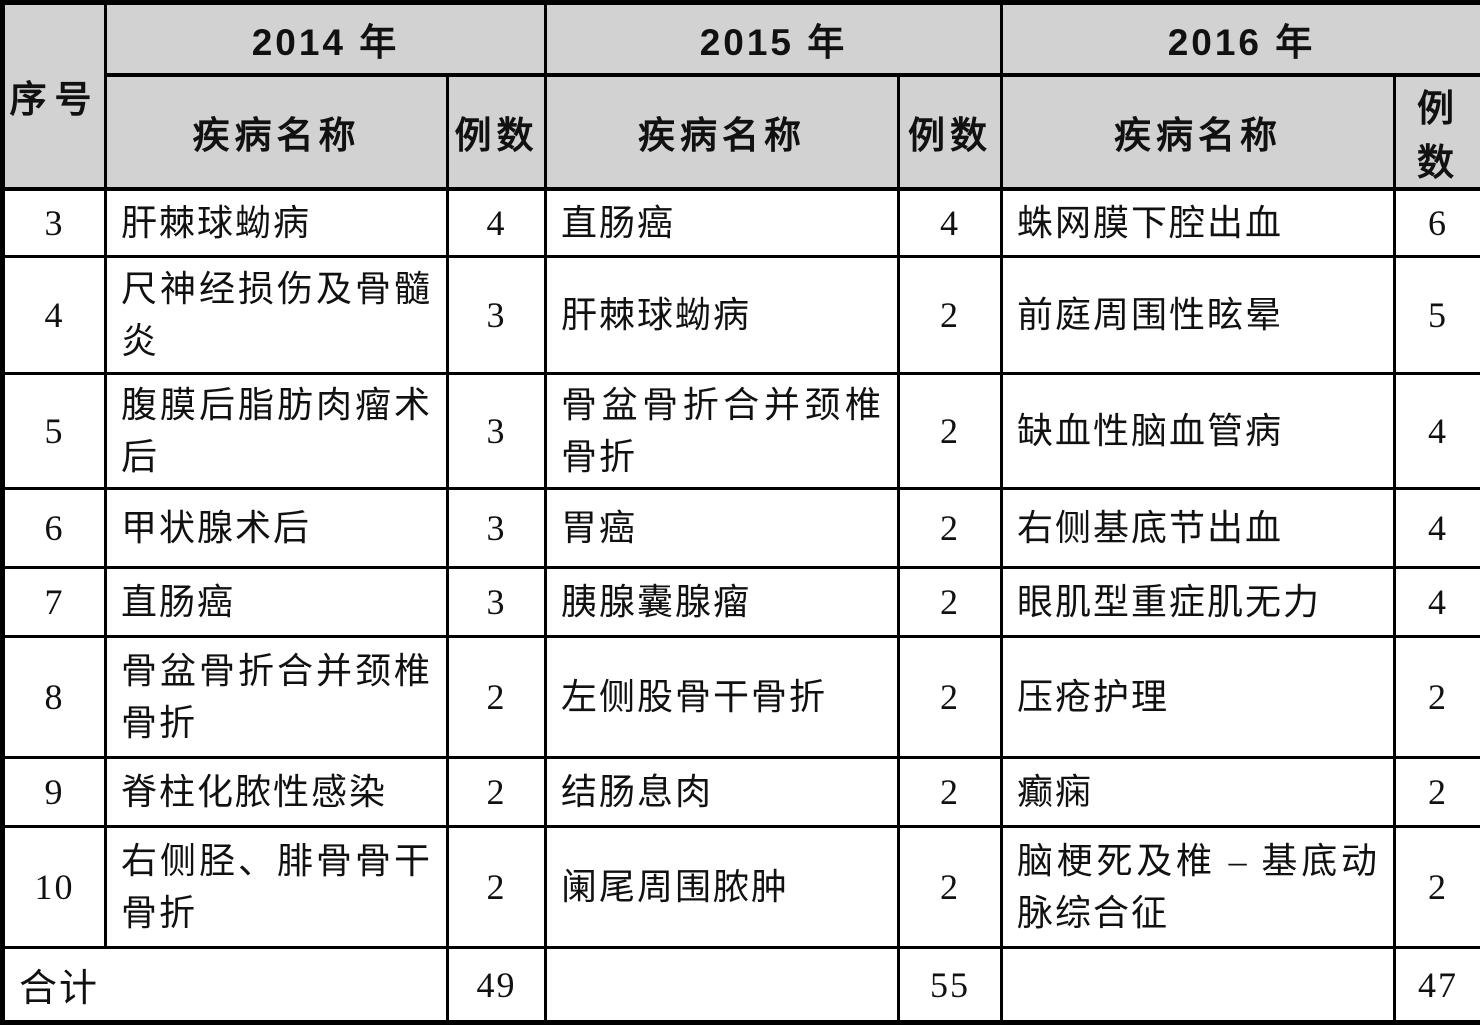 The width and height of the screenshot is (1480, 1025). I want to click on case-count-header-2016: 例数, so click(1437, 132).